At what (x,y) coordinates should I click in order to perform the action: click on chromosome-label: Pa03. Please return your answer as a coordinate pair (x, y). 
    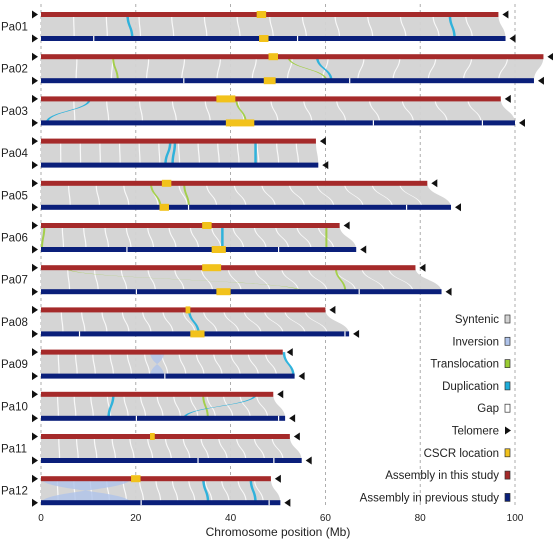
    Looking at the image, I should click on (14, 112).